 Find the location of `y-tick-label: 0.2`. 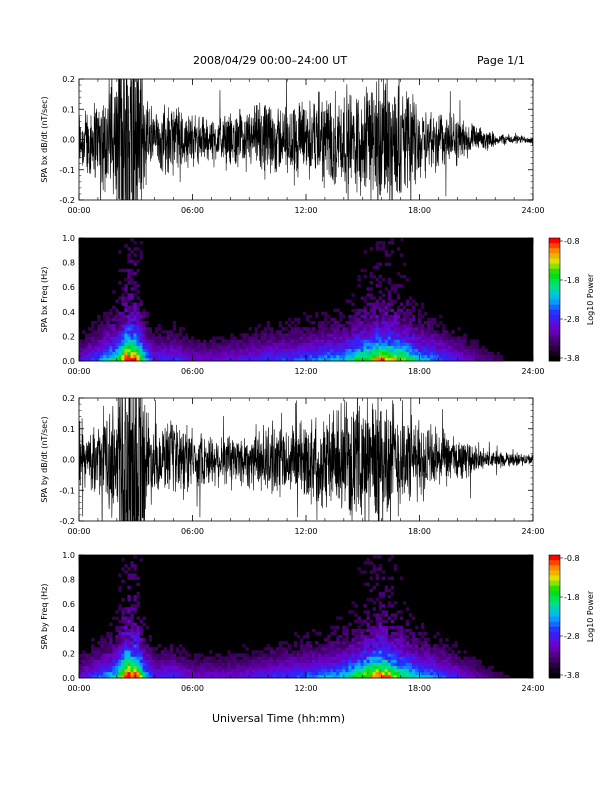

y-tick-label: 0.2 is located at coordinates (68, 398).